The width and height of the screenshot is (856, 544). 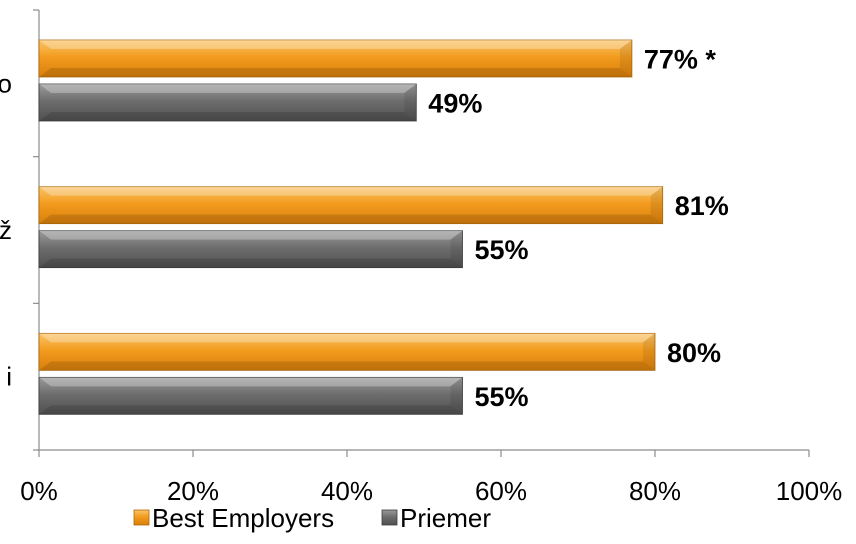 What do you see at coordinates (809, 491) in the screenshot?
I see `x-tick-label: 100%` at bounding box center [809, 491].